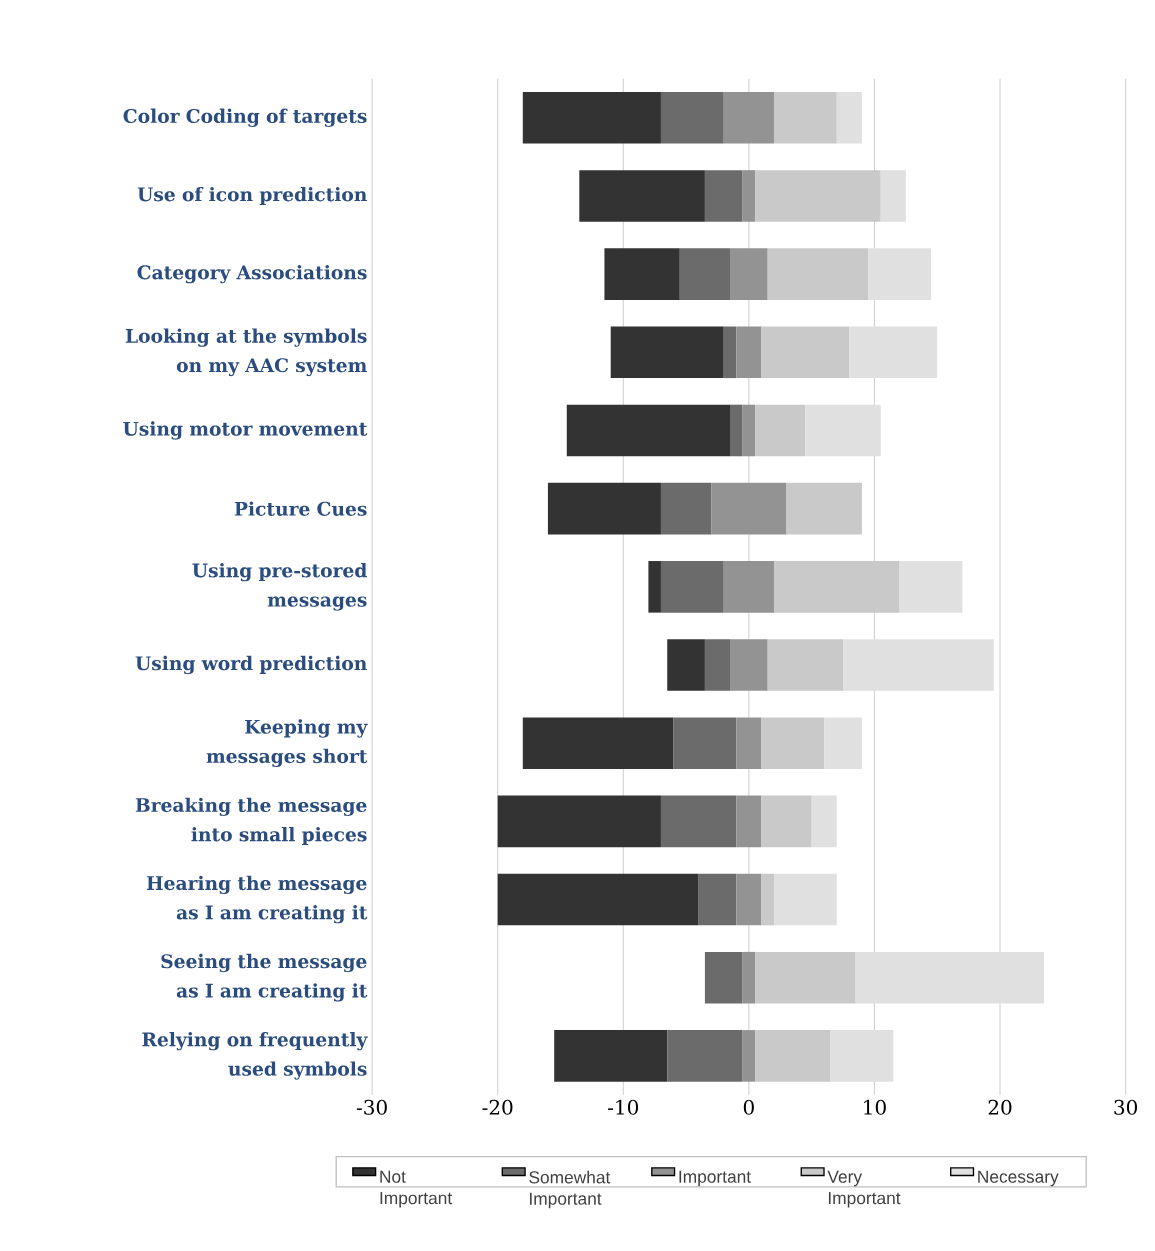  Describe the element at coordinates (1018, 1178) in the screenshot. I see `legend-label: Necessary` at that location.